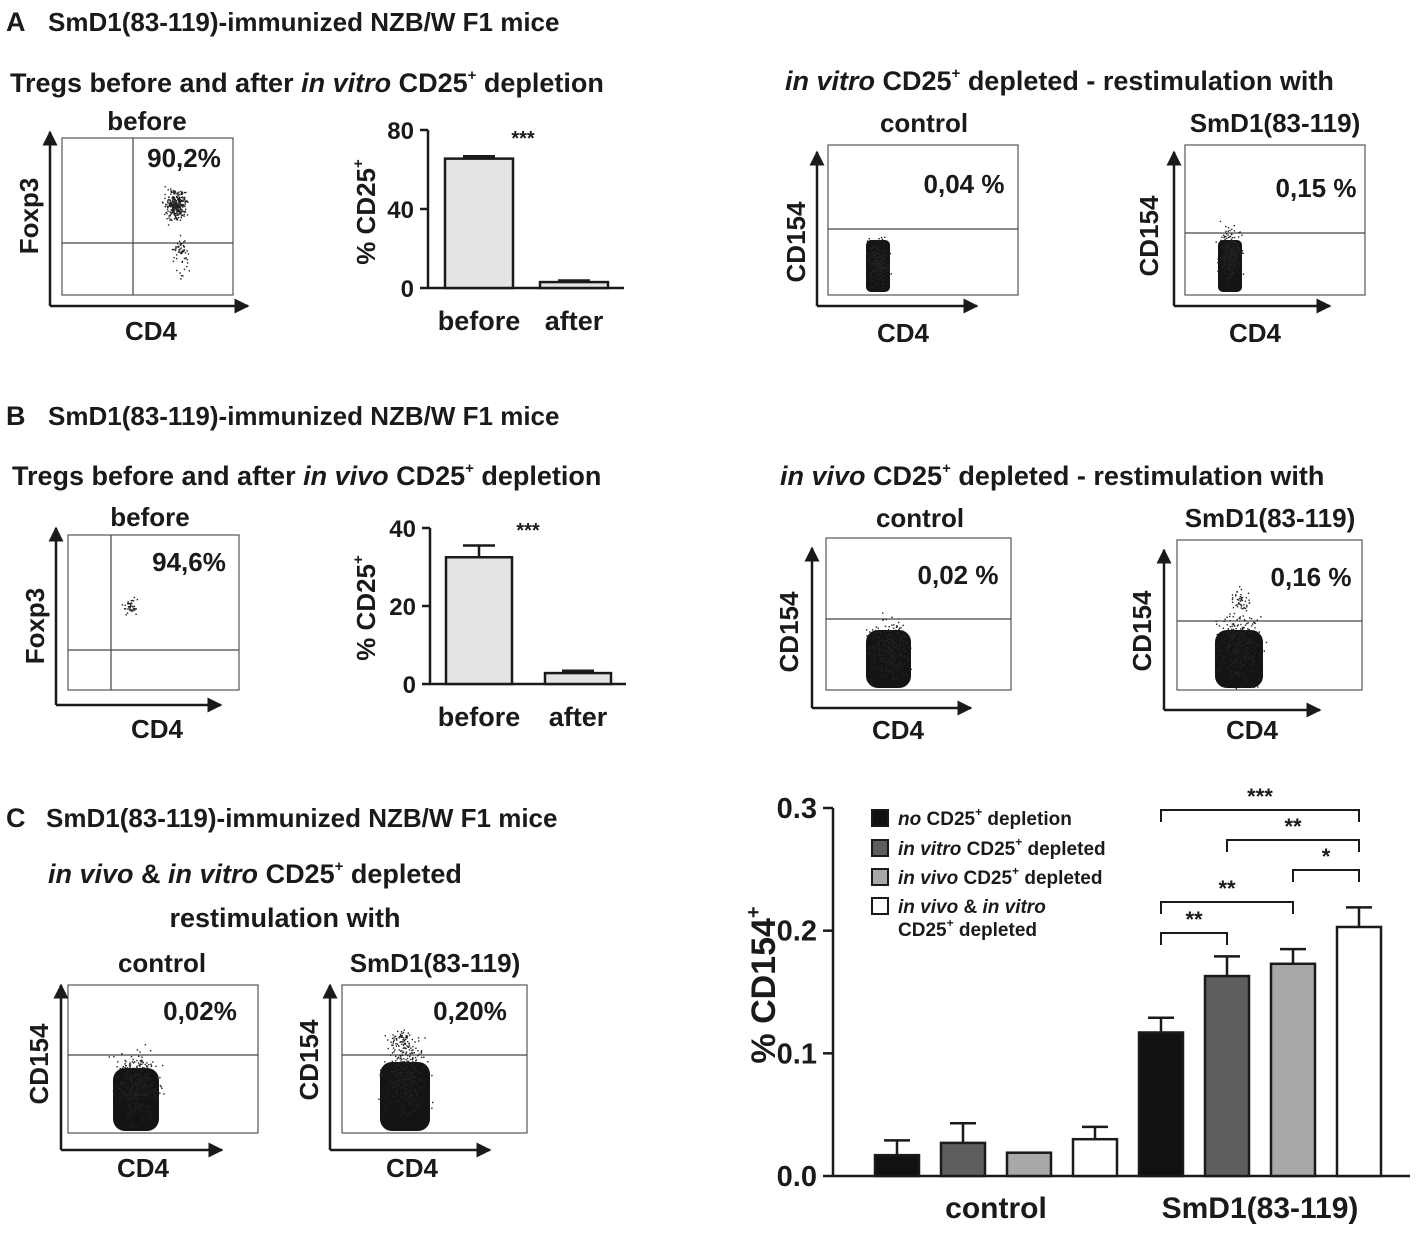 This screenshot has width=1417, height=1237. What do you see at coordinates (479, 717) in the screenshot?
I see `bar-B-bar-category-label: before` at bounding box center [479, 717].